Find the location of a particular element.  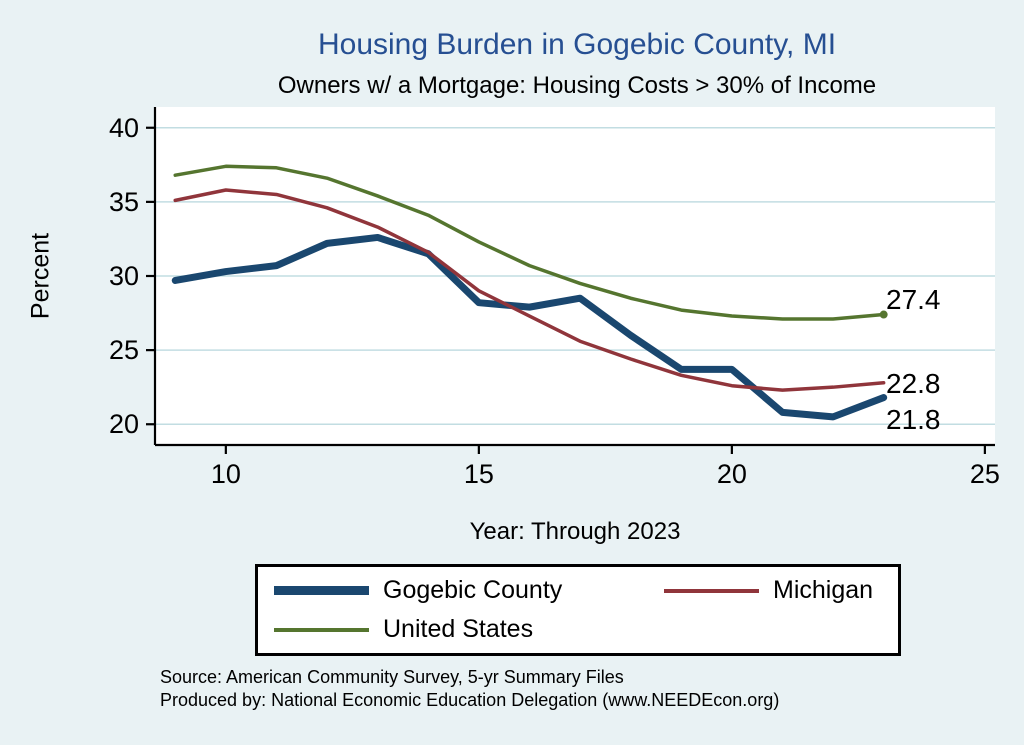

series-line-united-states is located at coordinates (529, 242).